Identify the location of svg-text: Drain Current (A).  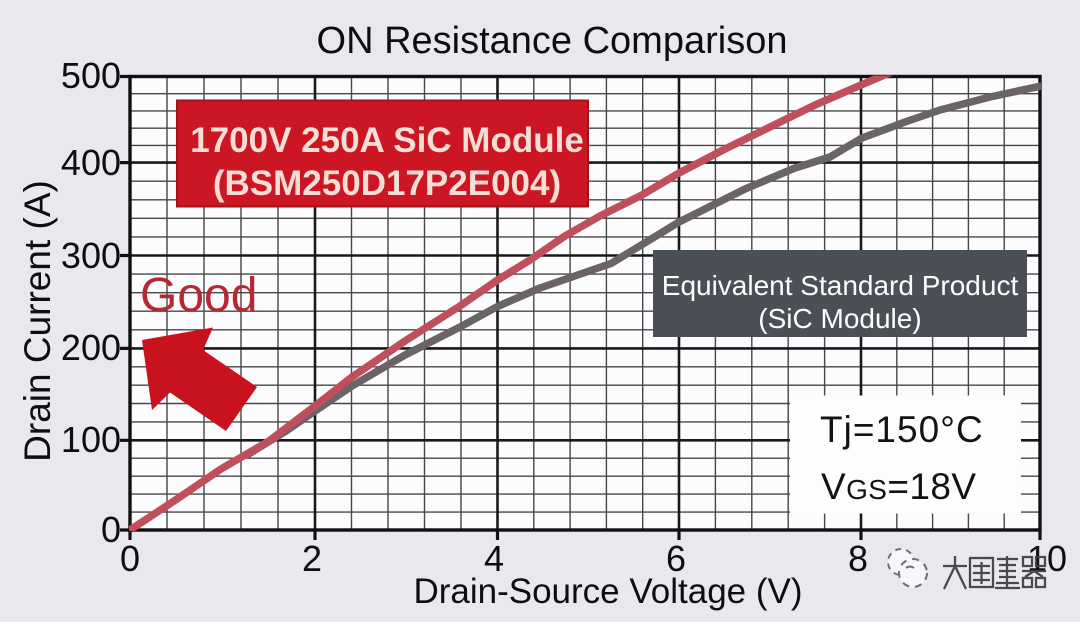
(37, 321).